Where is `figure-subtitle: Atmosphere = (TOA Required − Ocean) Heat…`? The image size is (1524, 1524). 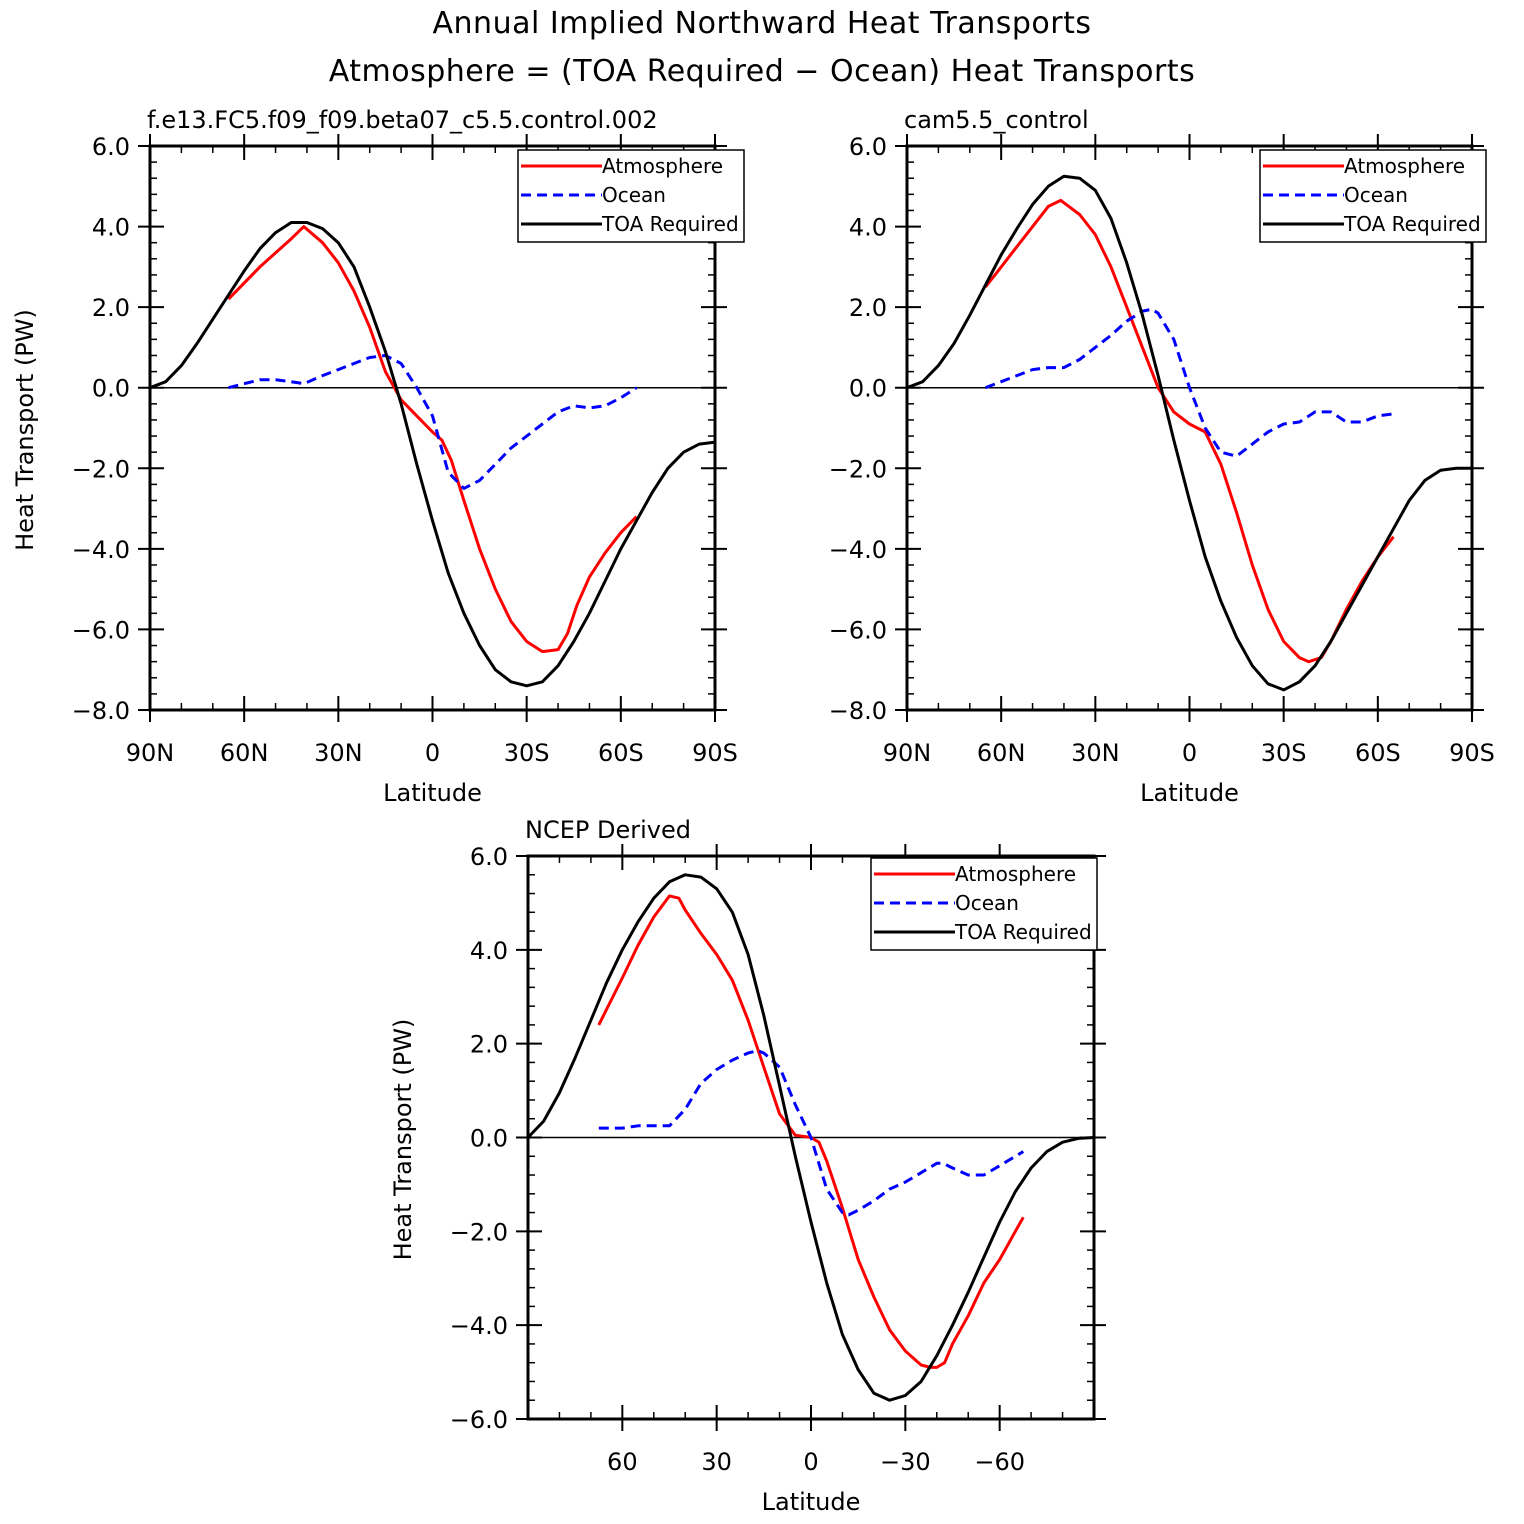 figure-subtitle: Atmosphere = (TOA Required − Ocean) Heat… is located at coordinates (762, 71).